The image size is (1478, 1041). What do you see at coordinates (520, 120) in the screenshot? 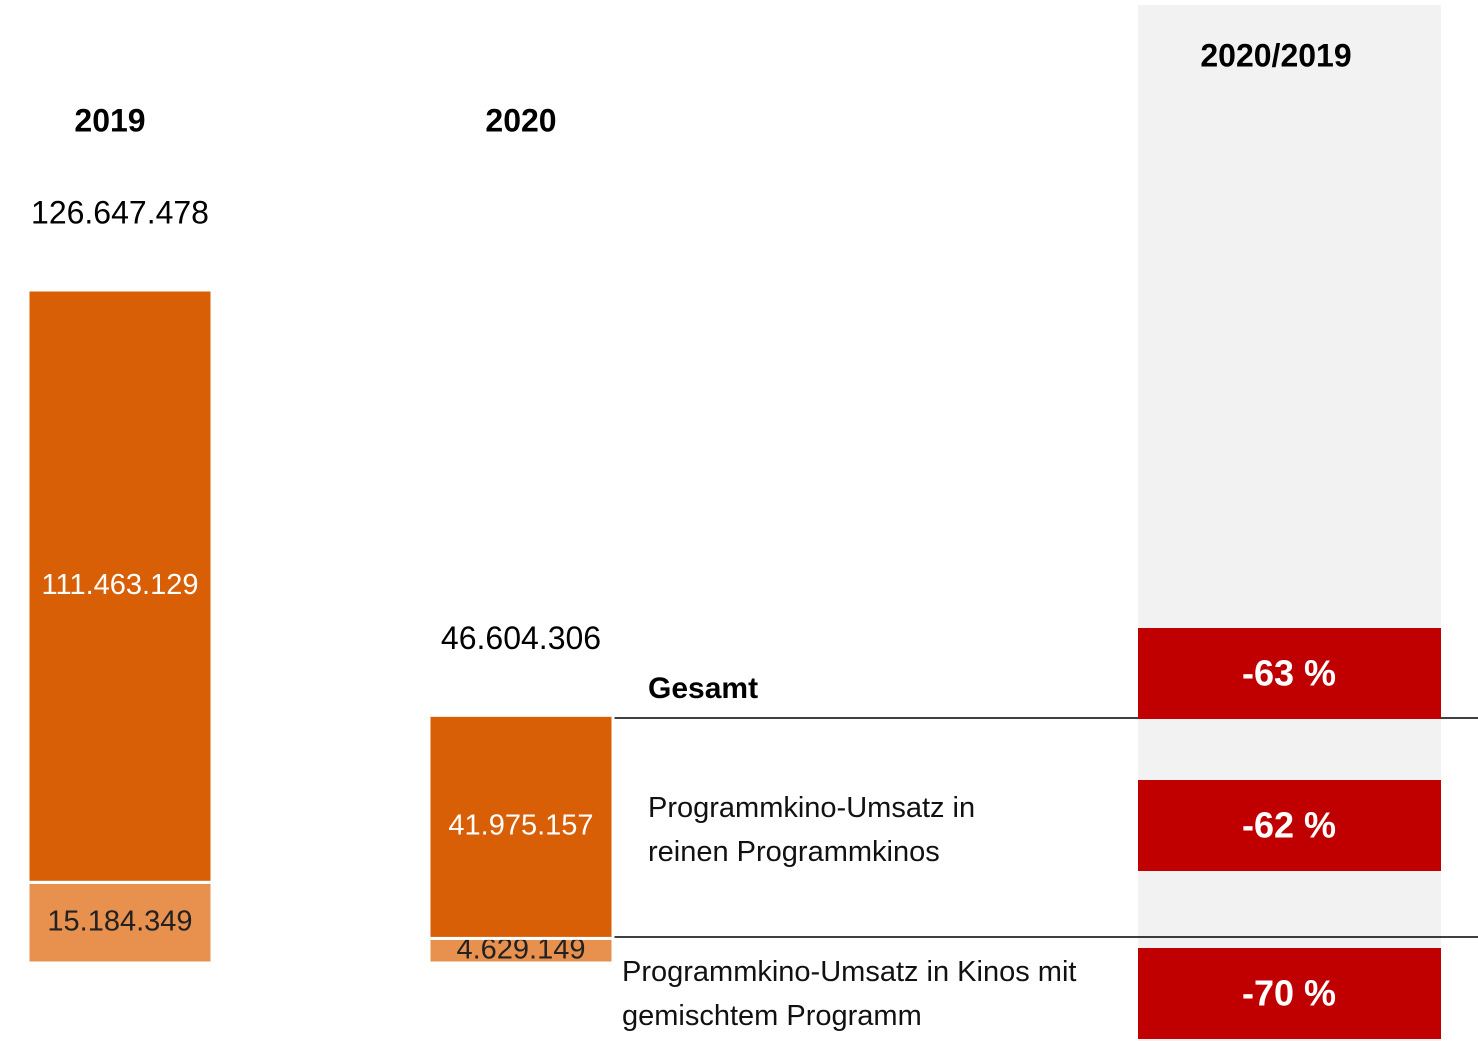
I see `category-label: 2020` at bounding box center [520, 120].